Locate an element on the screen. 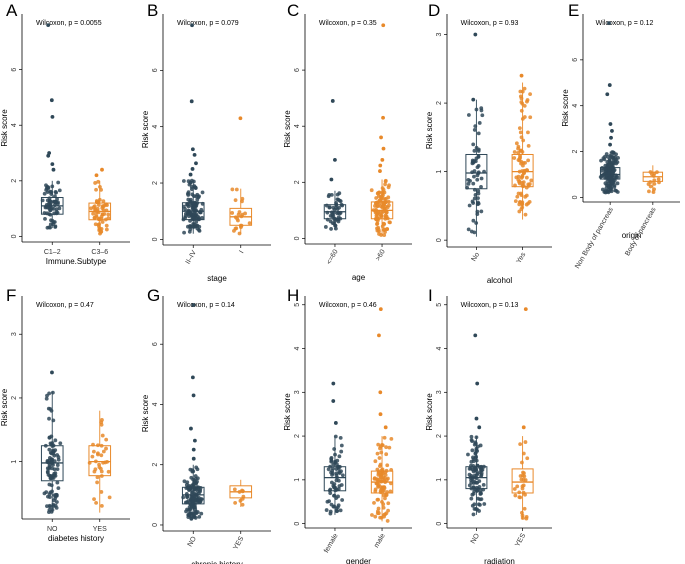  wilcoxon-label: Wilcoxon, p = 0.47 is located at coordinates (65, 305).